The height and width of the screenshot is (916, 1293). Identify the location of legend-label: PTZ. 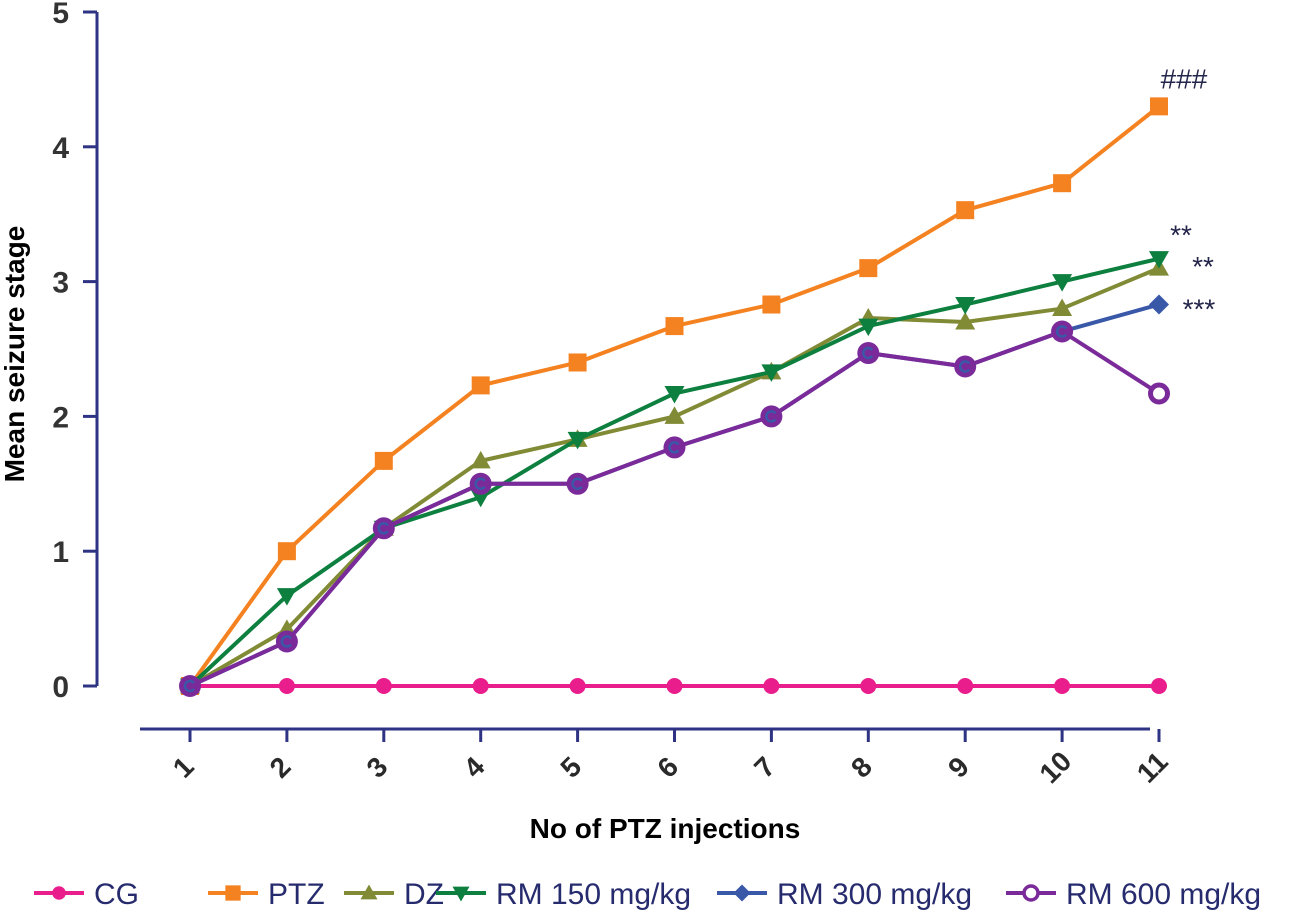
(296, 894).